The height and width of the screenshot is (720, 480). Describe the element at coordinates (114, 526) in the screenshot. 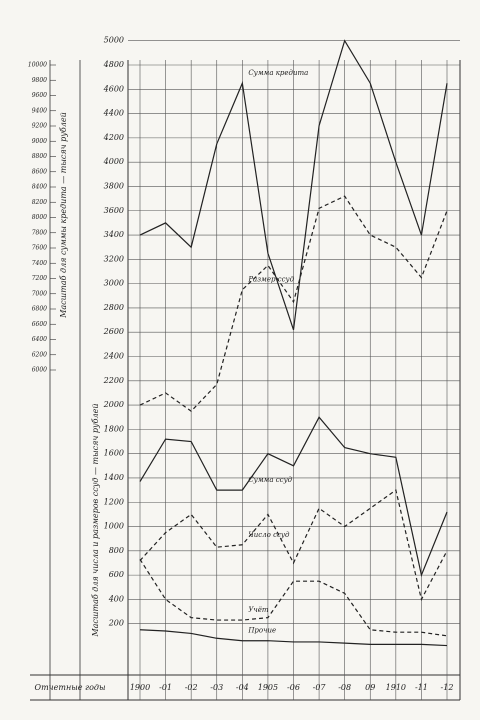

I see `y-tick-label: 1000` at that location.